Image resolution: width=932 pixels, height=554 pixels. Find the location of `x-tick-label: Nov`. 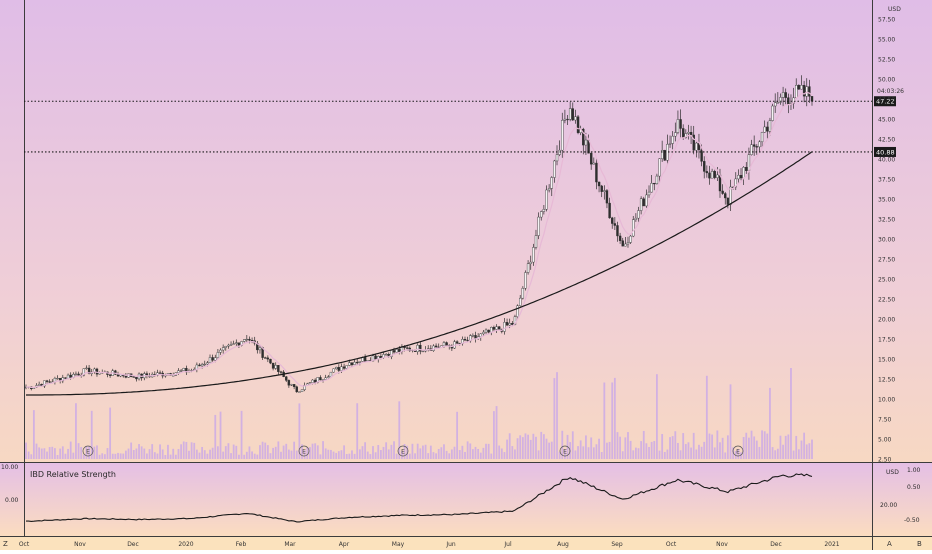

x-tick-label: Nov is located at coordinates (80, 544).